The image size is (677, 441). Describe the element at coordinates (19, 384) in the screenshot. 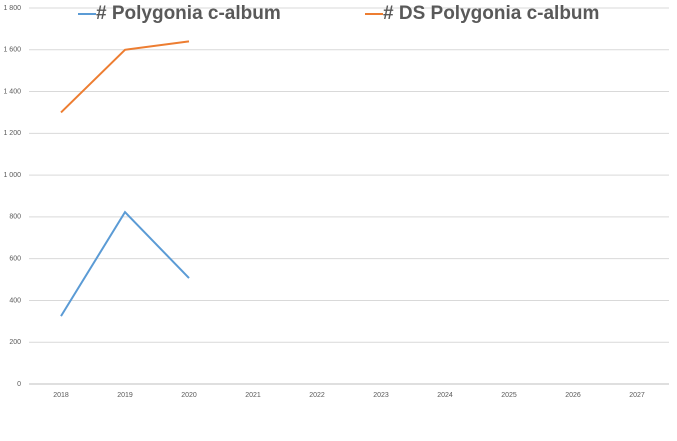

I see `y-tick-label: 0` at that location.